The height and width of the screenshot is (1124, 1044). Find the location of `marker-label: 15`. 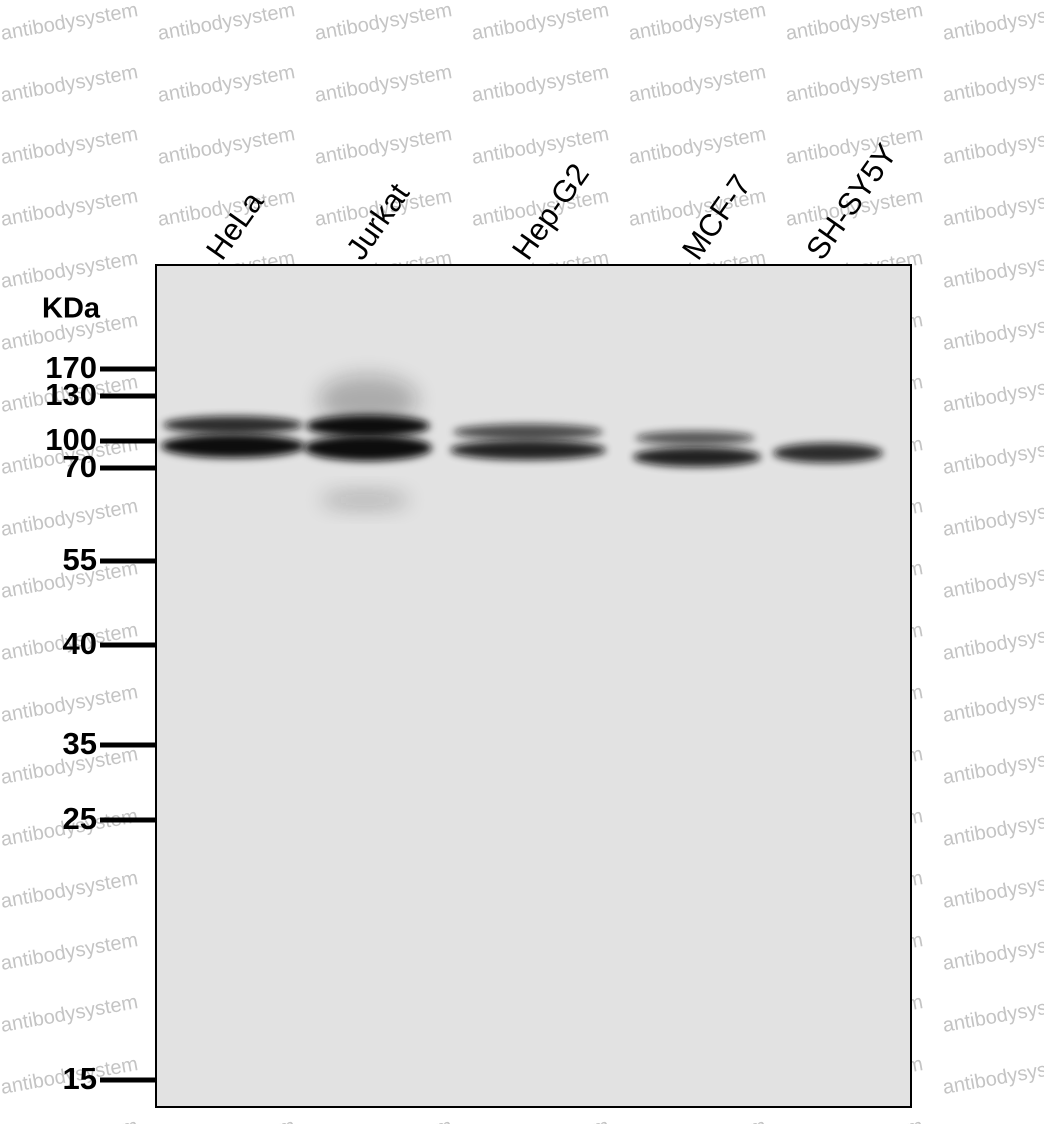

marker-label: 15 is located at coordinates (80, 1078).